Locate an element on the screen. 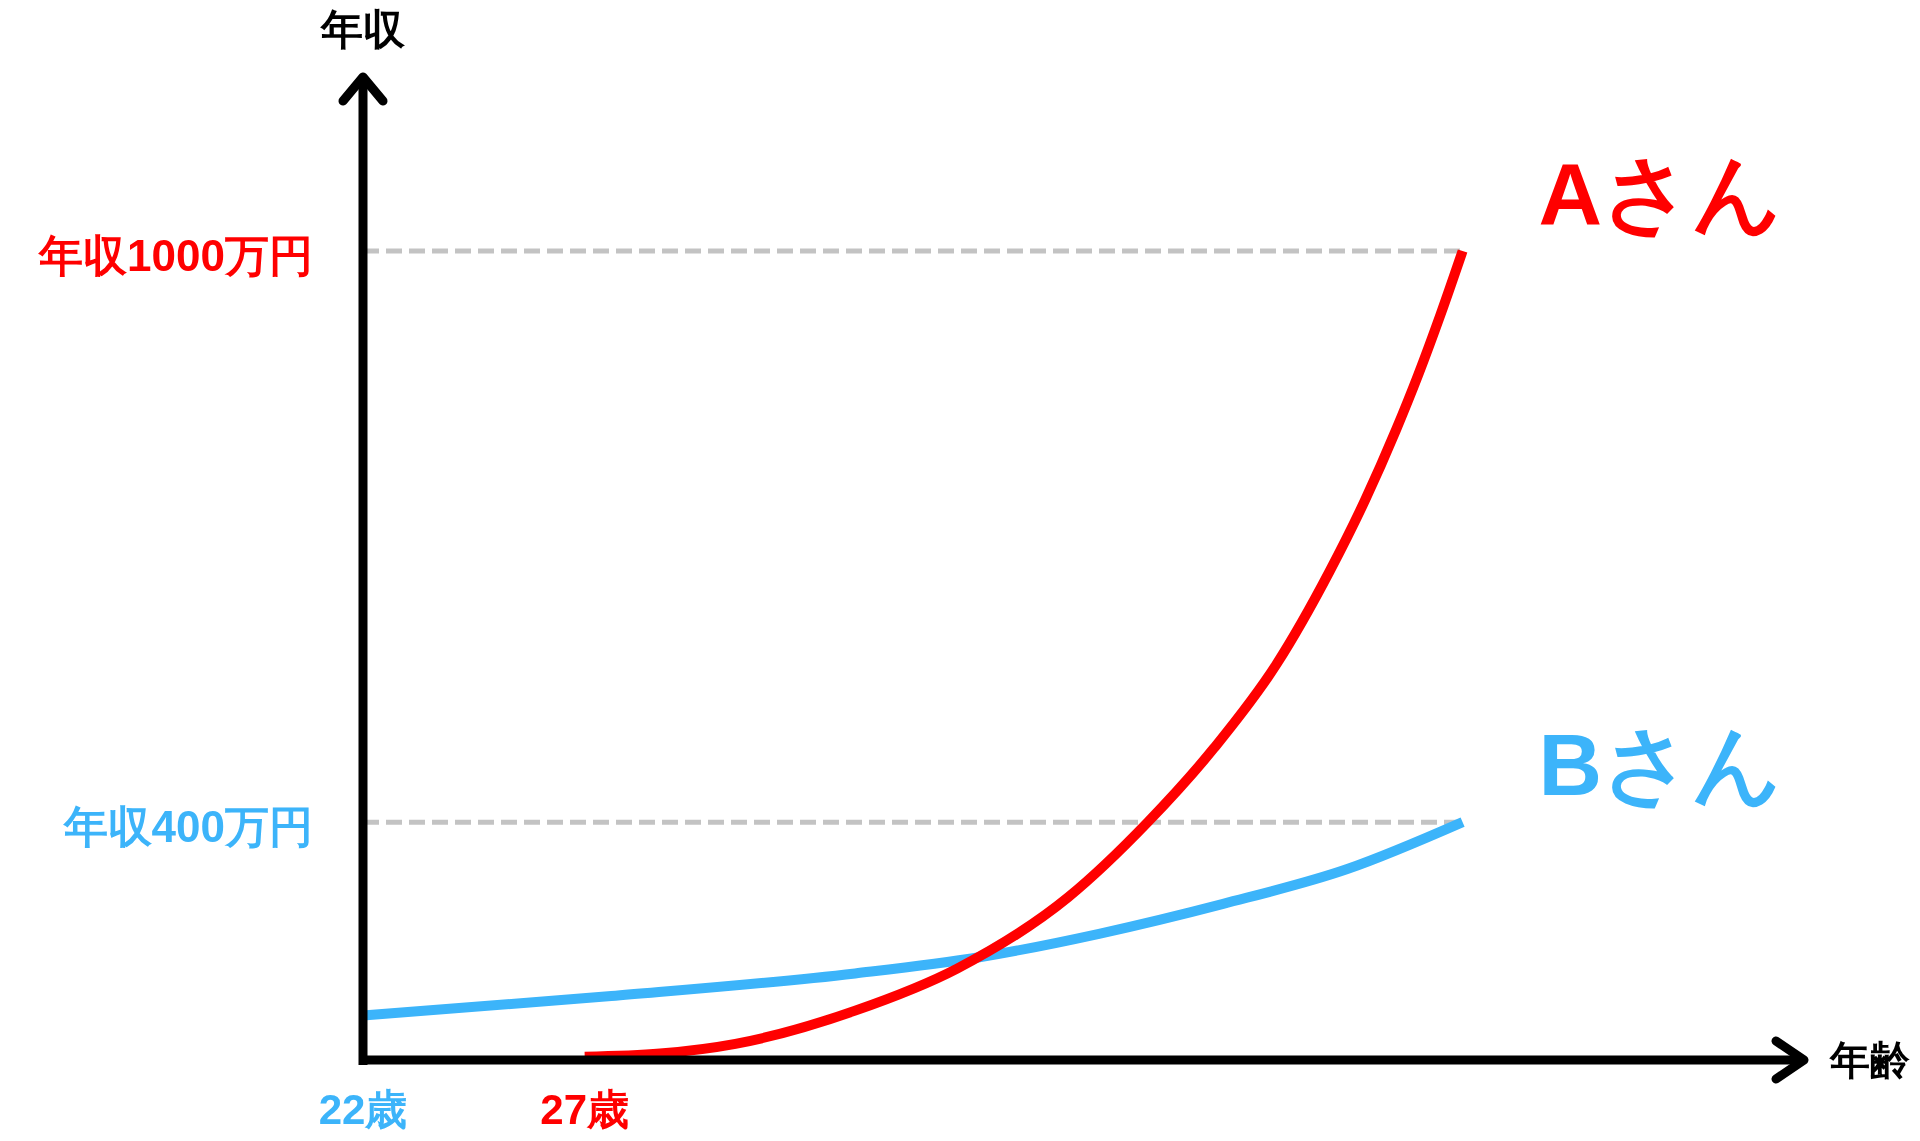 Image resolution: width=1920 pixels, height=1141 pixels. y-axis-title: 年収 is located at coordinates (363, 29).